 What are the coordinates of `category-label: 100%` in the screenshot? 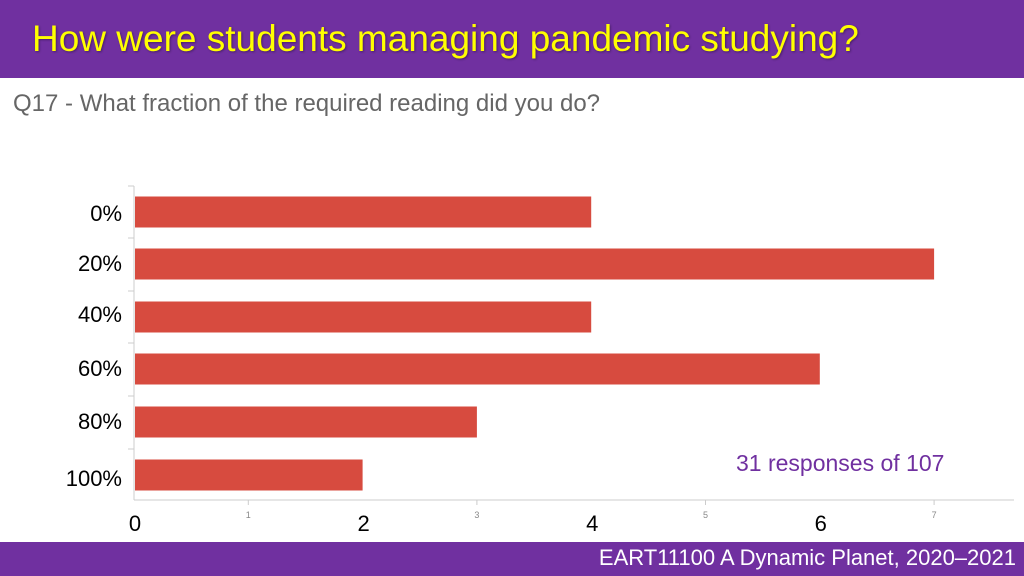 It's located at (94, 478).